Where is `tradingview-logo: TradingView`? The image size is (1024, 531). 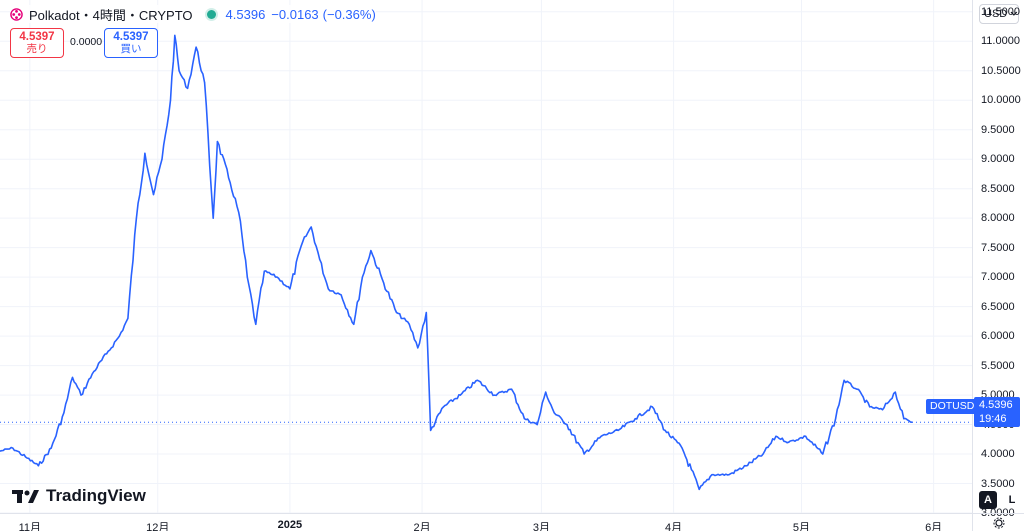
tradingview-logo: TradingView is located at coordinates (79, 496).